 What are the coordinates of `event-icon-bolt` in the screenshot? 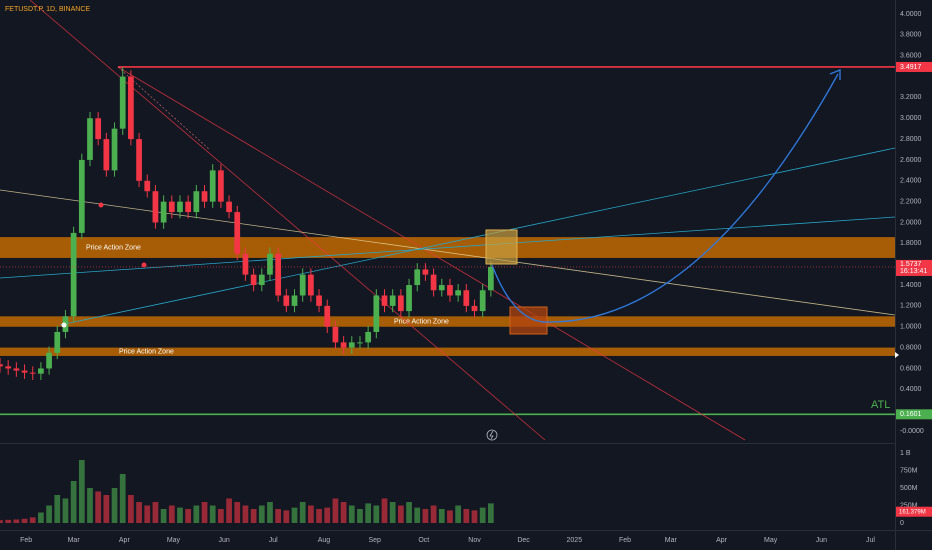 It's located at (491, 435).